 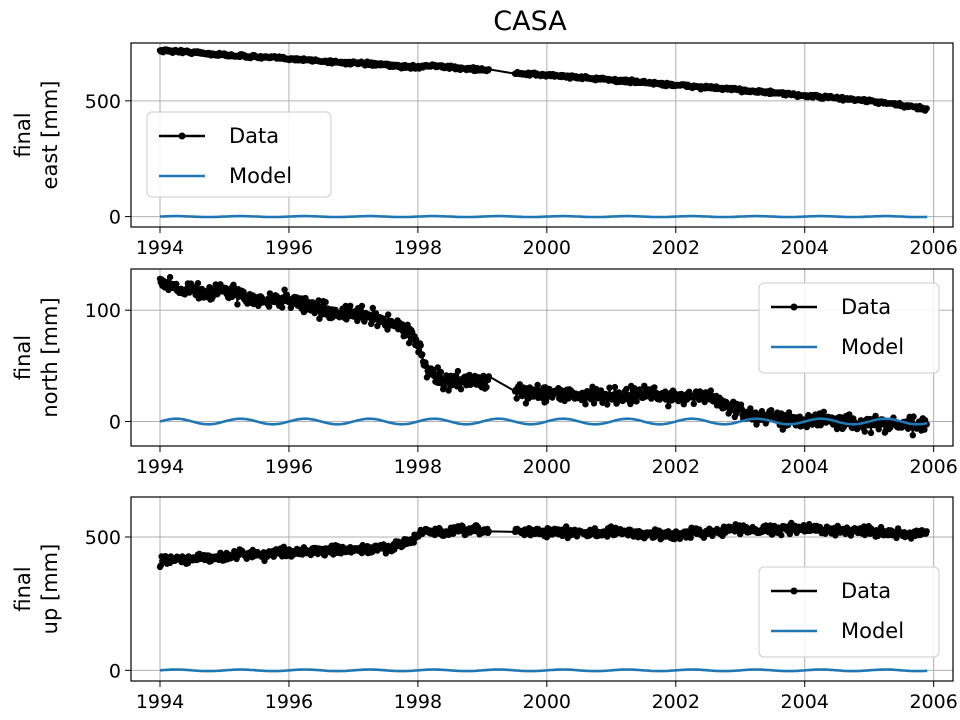 I want to click on y-tick-label: 100, so click(x=103, y=311).